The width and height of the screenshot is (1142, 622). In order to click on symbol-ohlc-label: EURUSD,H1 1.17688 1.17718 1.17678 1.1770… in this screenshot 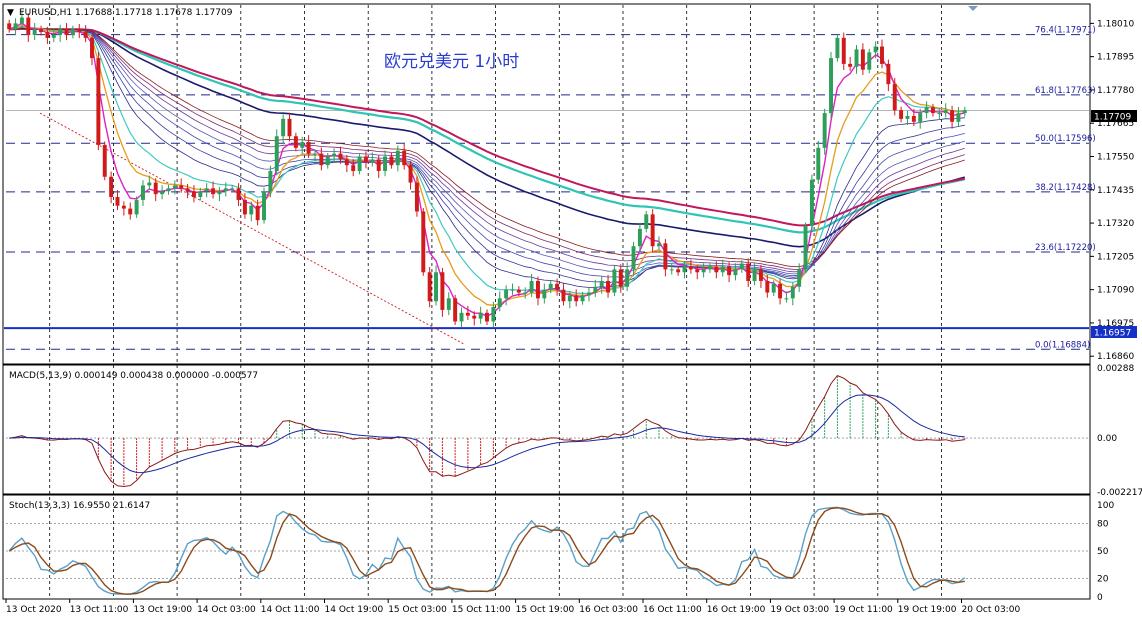, I will do `click(126, 13)`.